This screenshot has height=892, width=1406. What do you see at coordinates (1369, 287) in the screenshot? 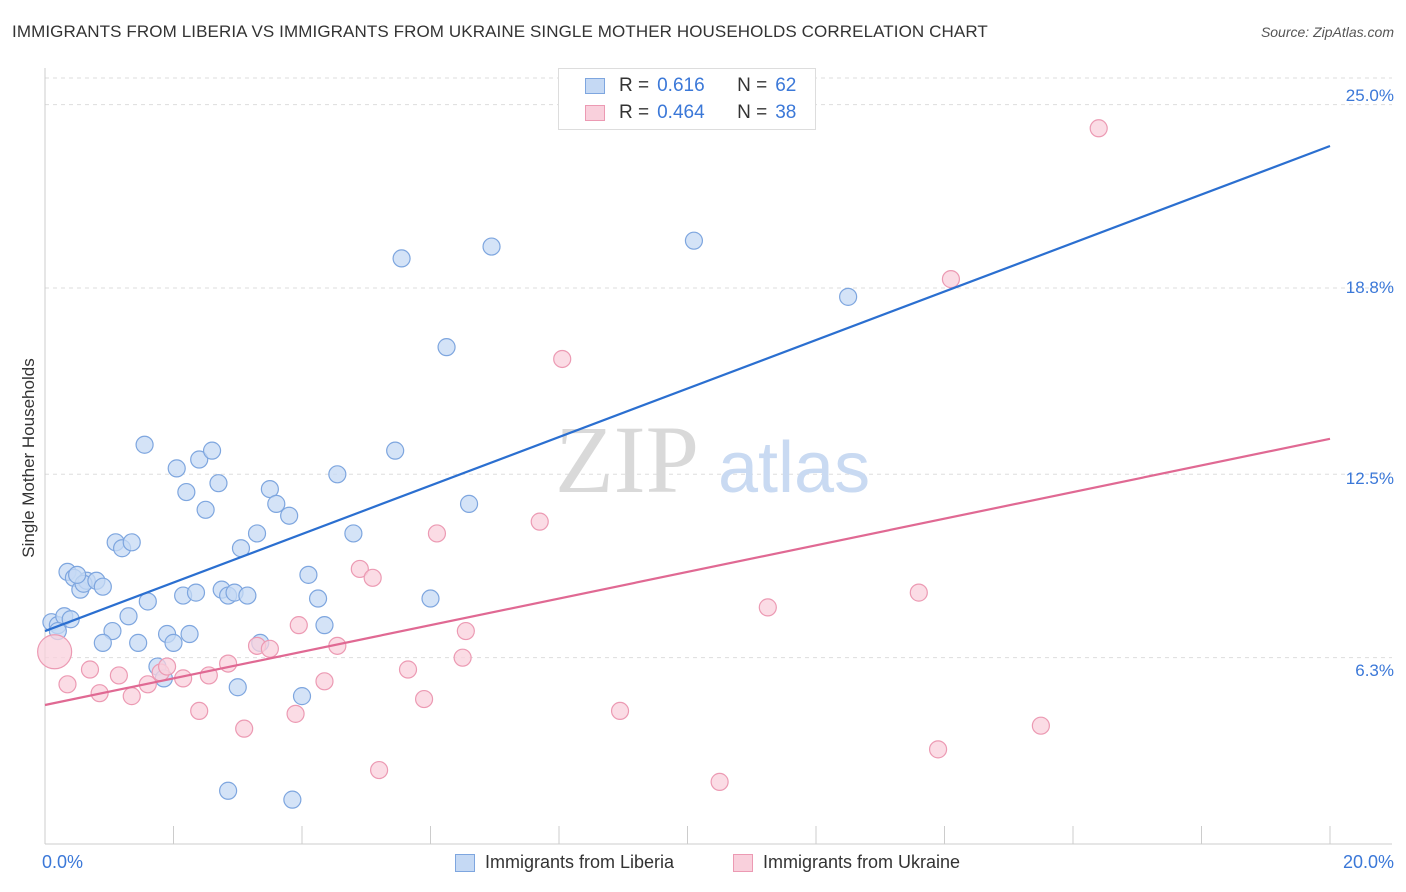
I see `y-tick-label-18-8: 18.8%` at bounding box center [1369, 287].